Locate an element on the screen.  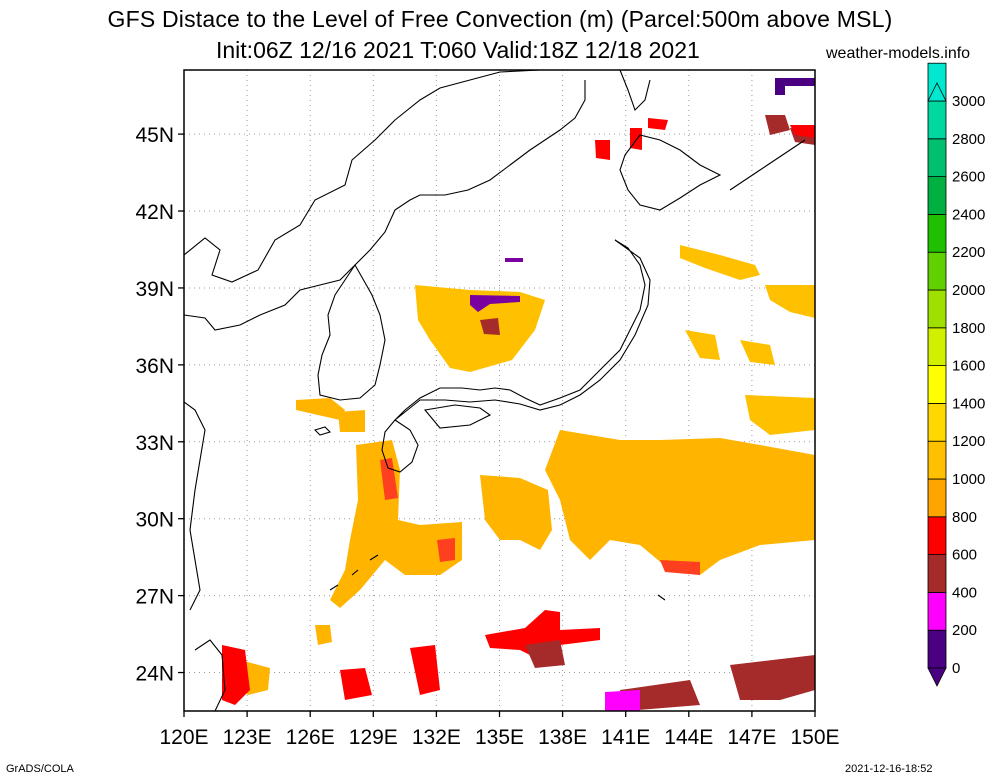
colorbar-label: 1600 is located at coordinates (968, 366).